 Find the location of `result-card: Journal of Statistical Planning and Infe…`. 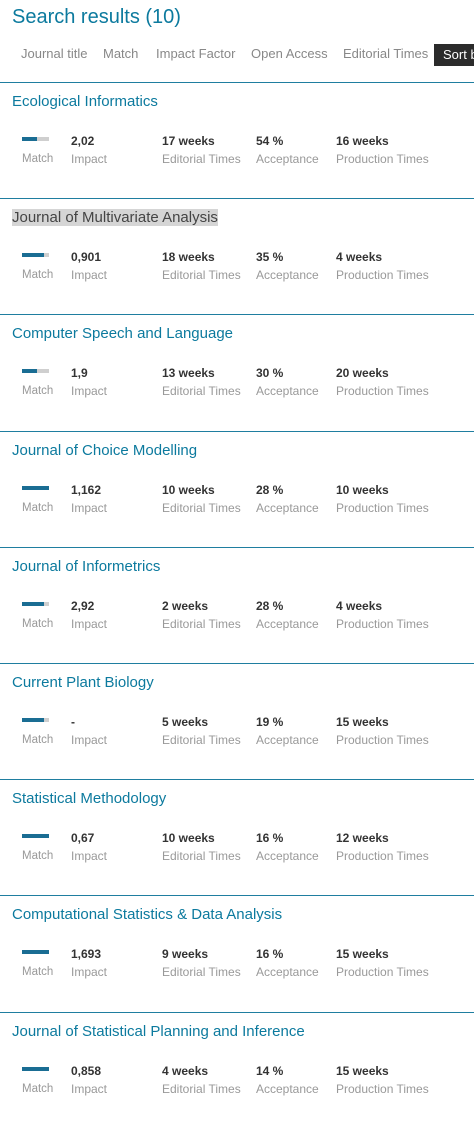

result-card: Journal of Statistical Planning and Infe… is located at coordinates (237, 1069).